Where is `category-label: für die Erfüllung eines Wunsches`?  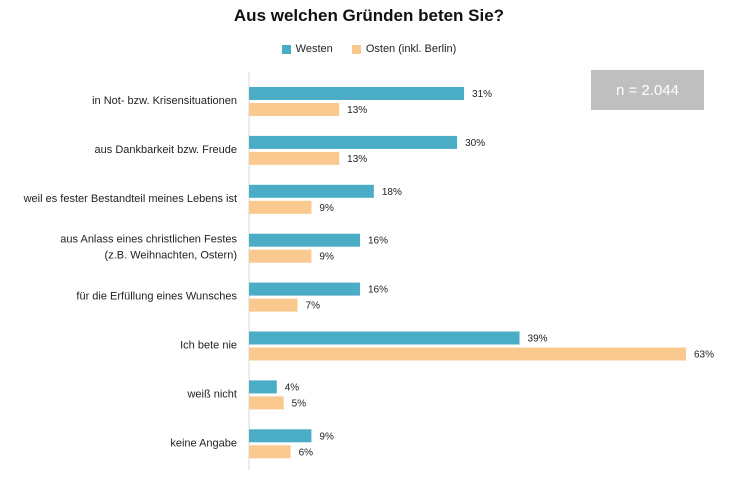 category-label: für die Erfüllung eines Wunsches is located at coordinates (156, 297).